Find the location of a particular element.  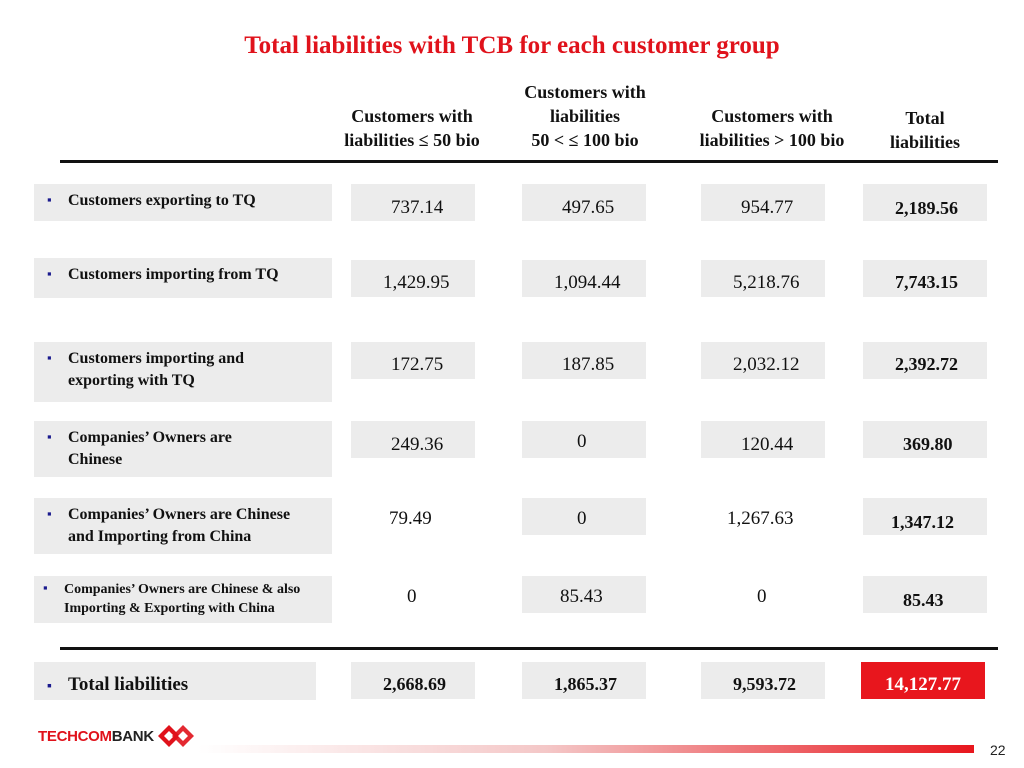

cell-r6-c1: 0 is located at coordinates (413, 594).